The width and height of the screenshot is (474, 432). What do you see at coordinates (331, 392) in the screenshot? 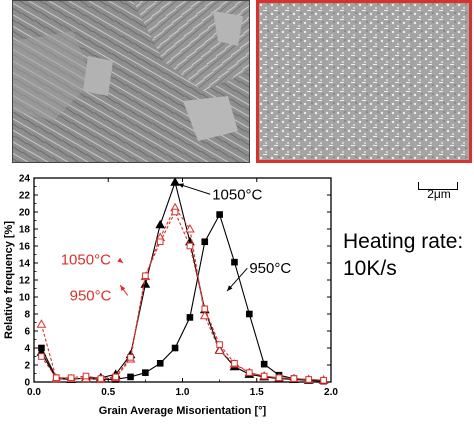
I see `x-tick-label: 2.0` at bounding box center [331, 392].